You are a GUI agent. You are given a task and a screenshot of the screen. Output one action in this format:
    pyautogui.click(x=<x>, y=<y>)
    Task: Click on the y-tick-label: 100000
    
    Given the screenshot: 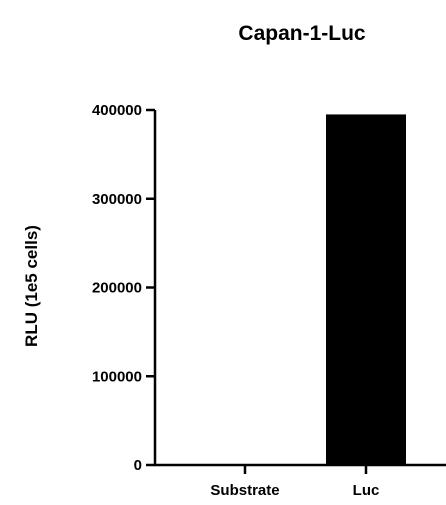 What is the action you would take?
    pyautogui.click(x=117, y=376)
    